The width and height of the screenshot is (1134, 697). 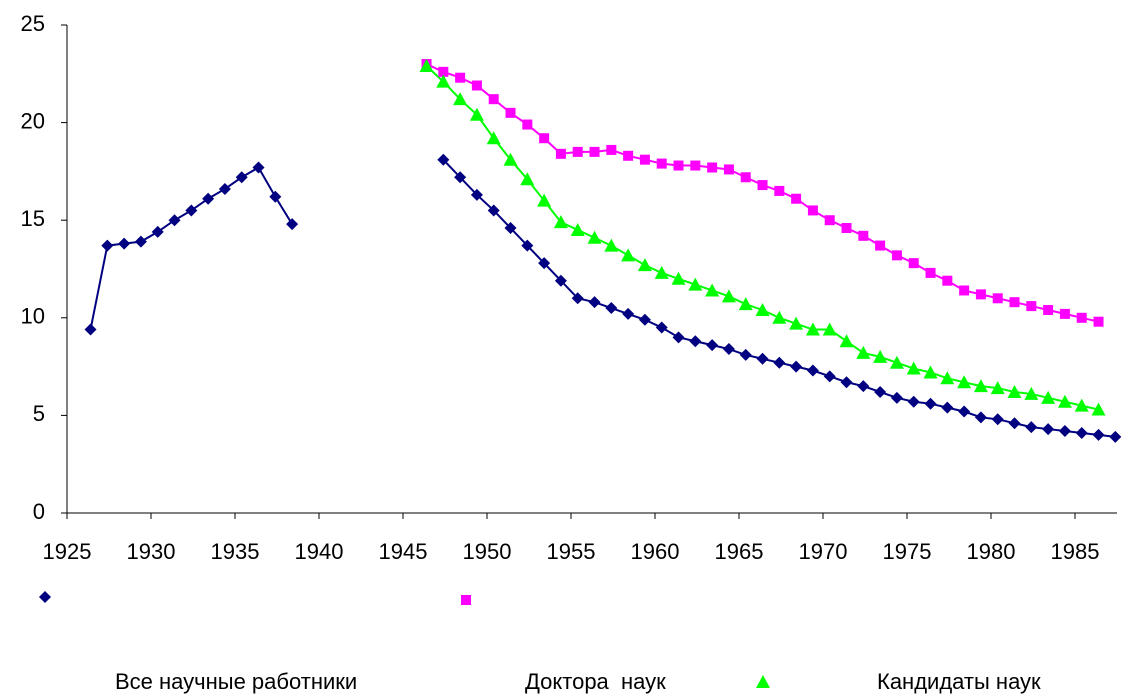 What do you see at coordinates (67, 551) in the screenshot?
I see `x-tick-label: 1925` at bounding box center [67, 551].